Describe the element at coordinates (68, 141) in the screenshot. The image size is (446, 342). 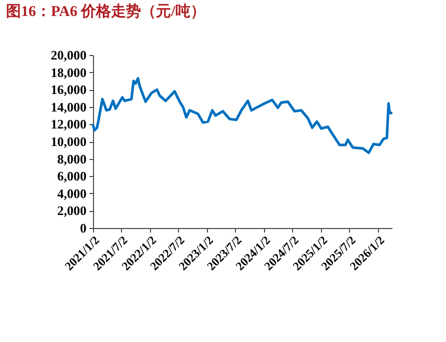
I see `y-tick-label: 10,000` at that location.